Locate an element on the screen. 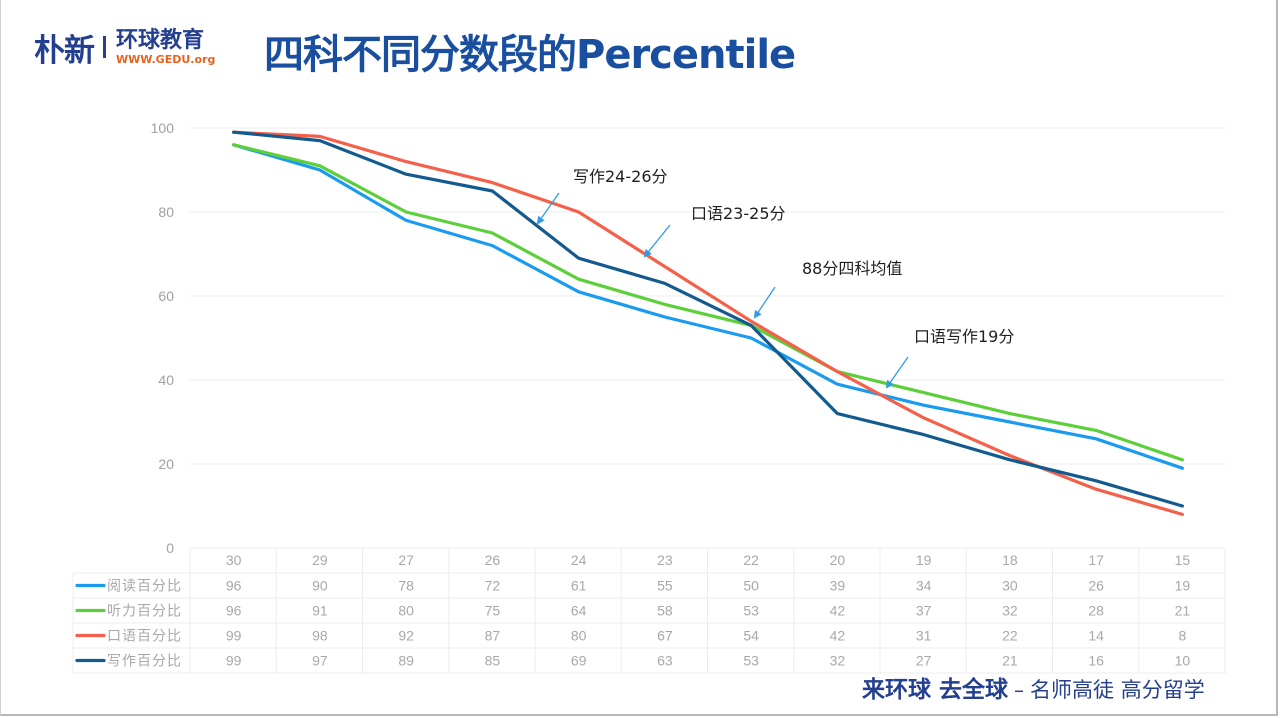 Image resolution: width=1280 pixels, height=718 pixels. table-cell: 87 is located at coordinates (493, 636).